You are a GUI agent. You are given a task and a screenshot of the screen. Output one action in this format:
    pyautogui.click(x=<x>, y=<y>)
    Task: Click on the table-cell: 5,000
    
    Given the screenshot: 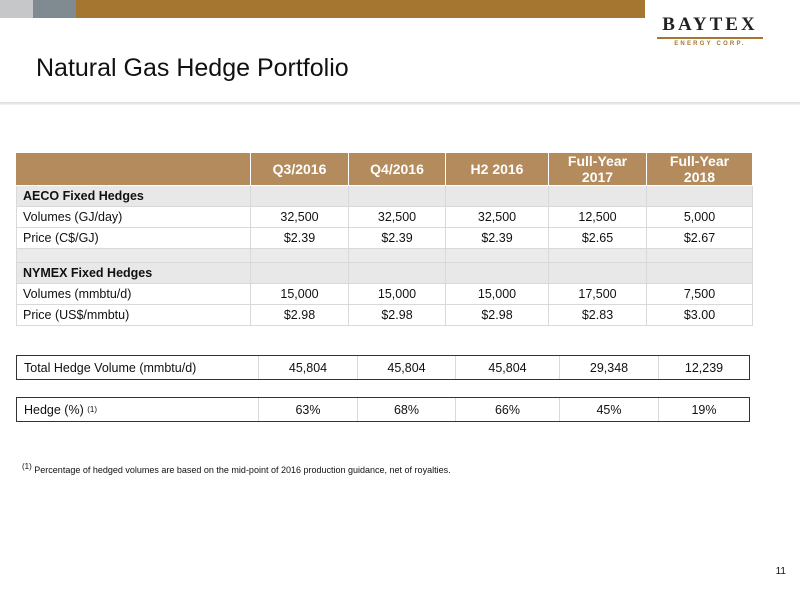 What is the action you would take?
    pyautogui.click(x=699, y=217)
    